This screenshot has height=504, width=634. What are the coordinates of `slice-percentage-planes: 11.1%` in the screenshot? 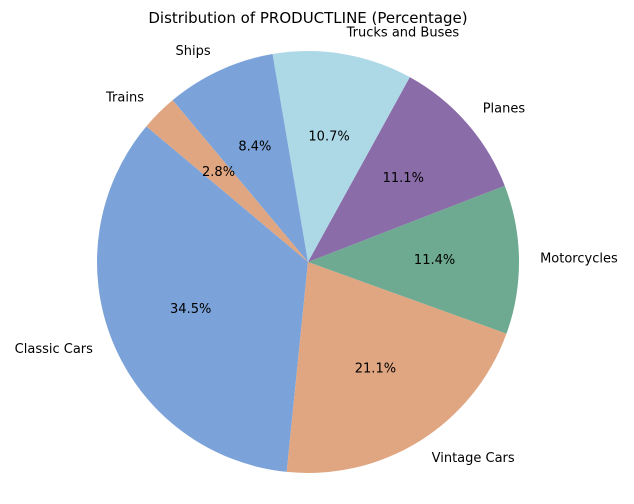 It's located at (403, 178).